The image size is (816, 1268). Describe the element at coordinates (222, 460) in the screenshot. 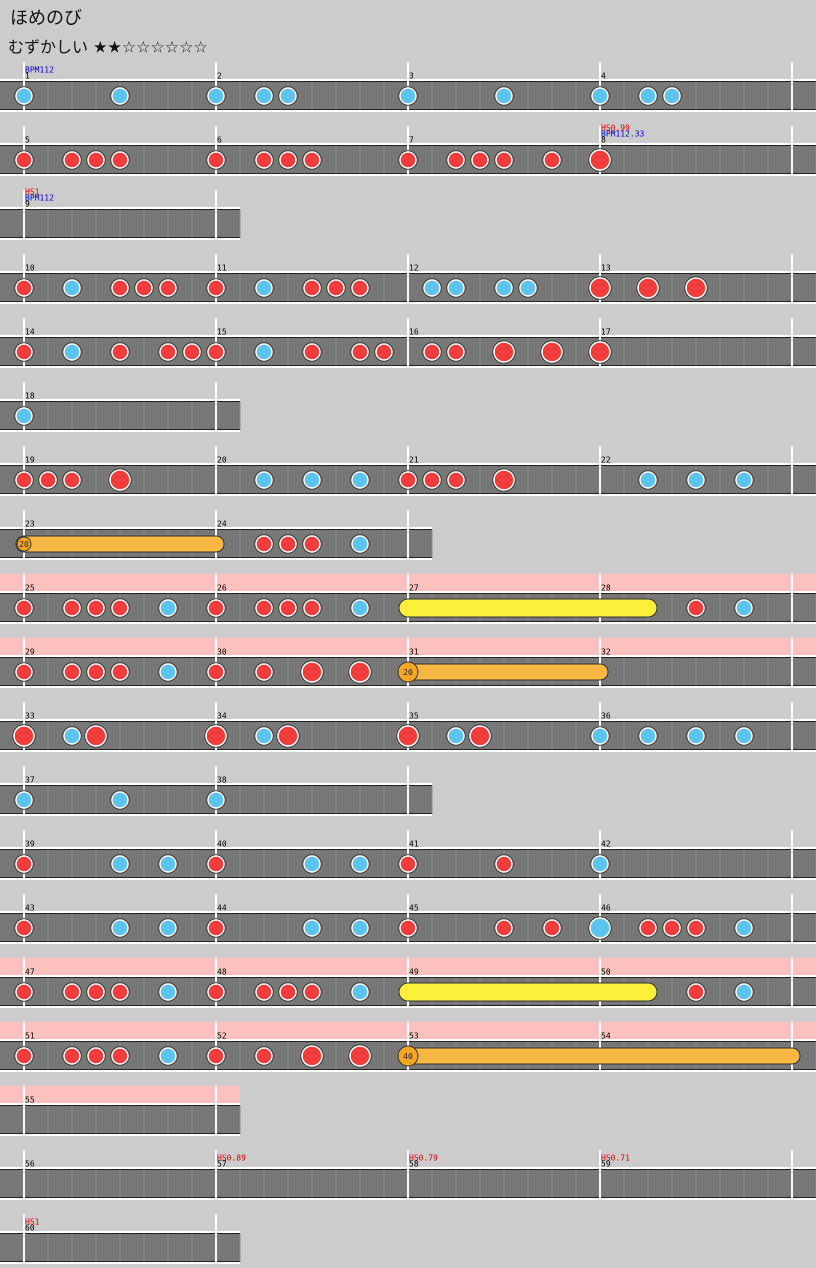

I see `measure-number: 20` at that location.